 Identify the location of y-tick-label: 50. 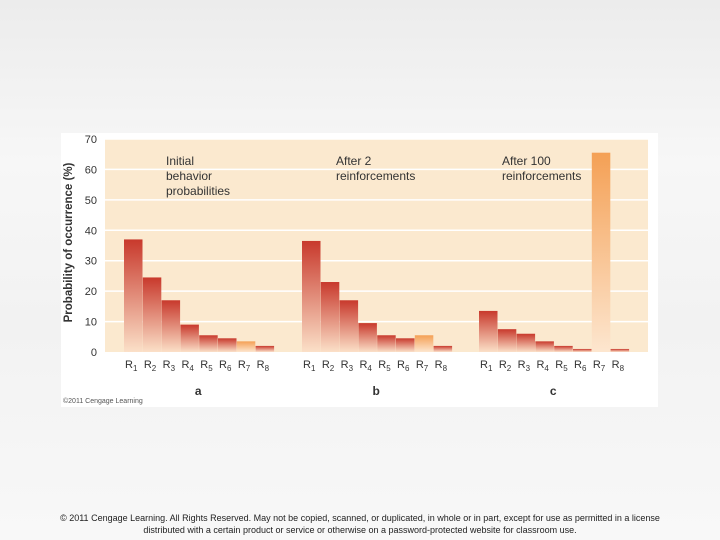
(91, 201).